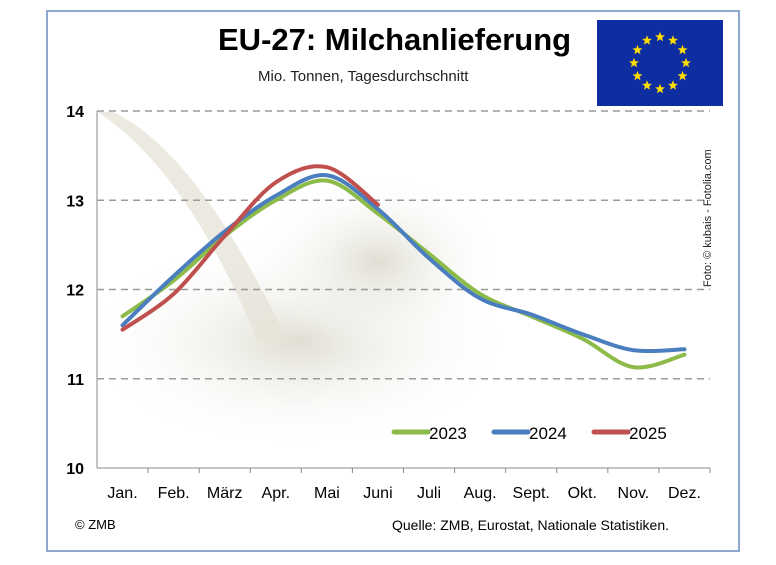  I want to click on x-tick-label: Juli, so click(429, 493).